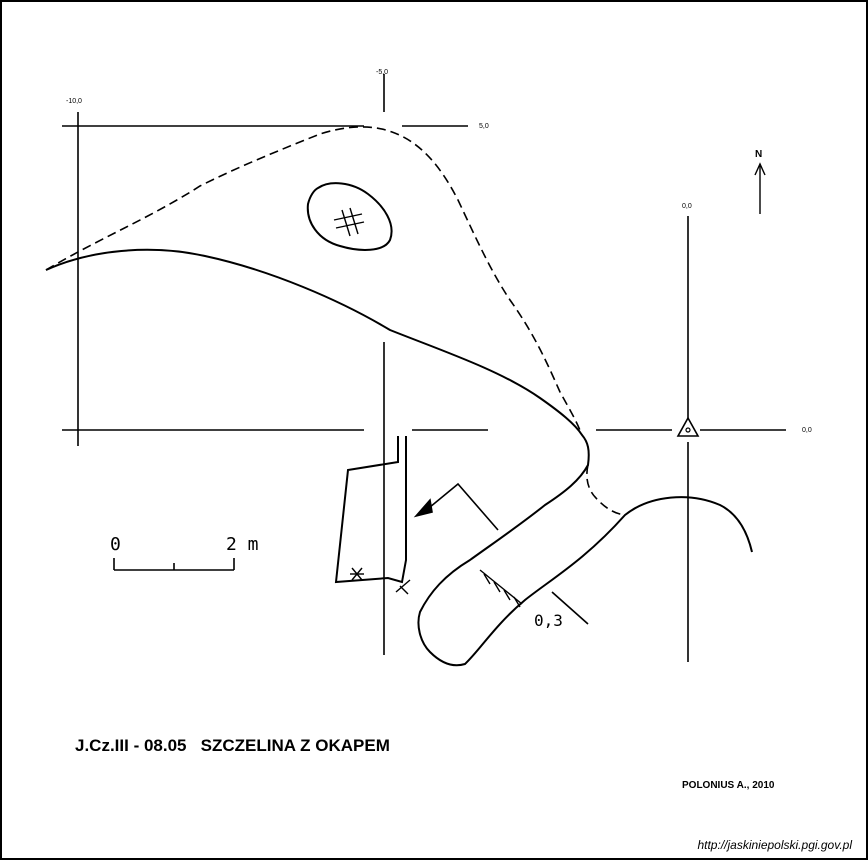 The width and height of the screenshot is (868, 860). What do you see at coordinates (370, 510) in the screenshot?
I see `cave-fissure-outline` at bounding box center [370, 510].